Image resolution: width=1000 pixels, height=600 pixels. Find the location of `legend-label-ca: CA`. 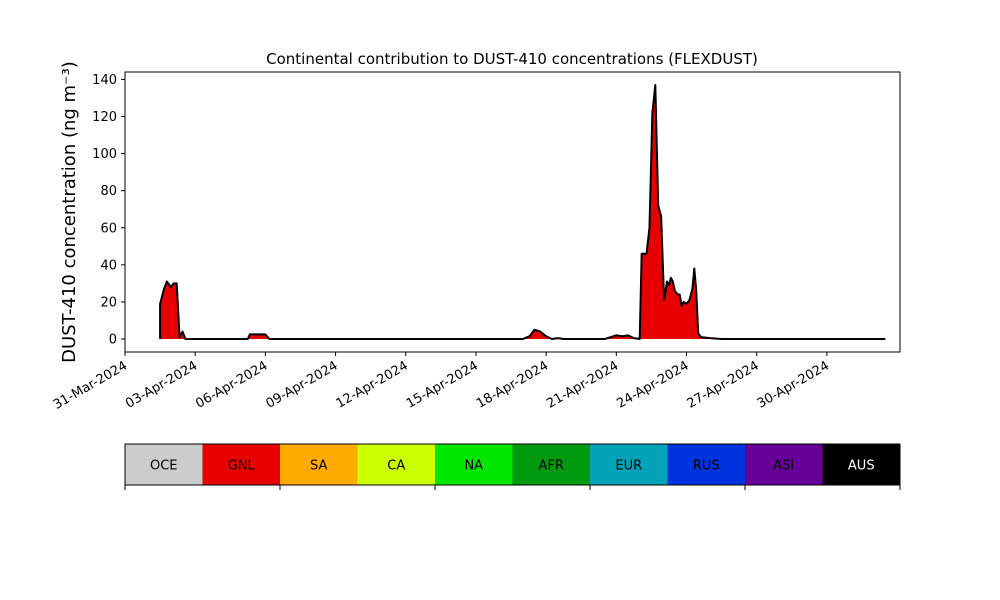

legend-label-ca: CA is located at coordinates (396, 466).